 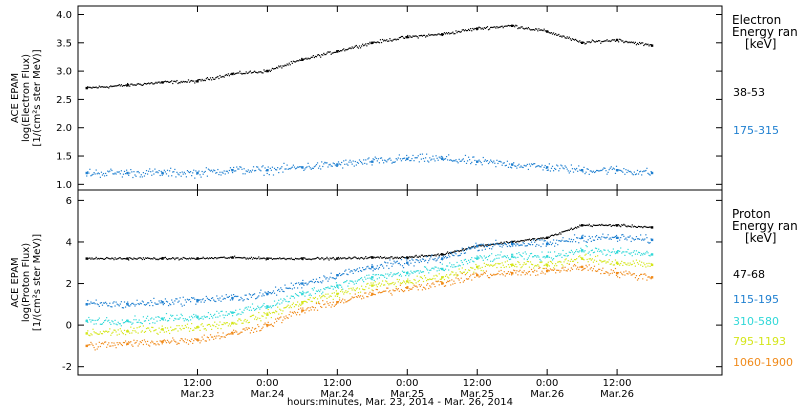 What do you see at coordinates (547, 394) in the screenshot?
I see `xtick-label-date: Mar.26` at bounding box center [547, 394].